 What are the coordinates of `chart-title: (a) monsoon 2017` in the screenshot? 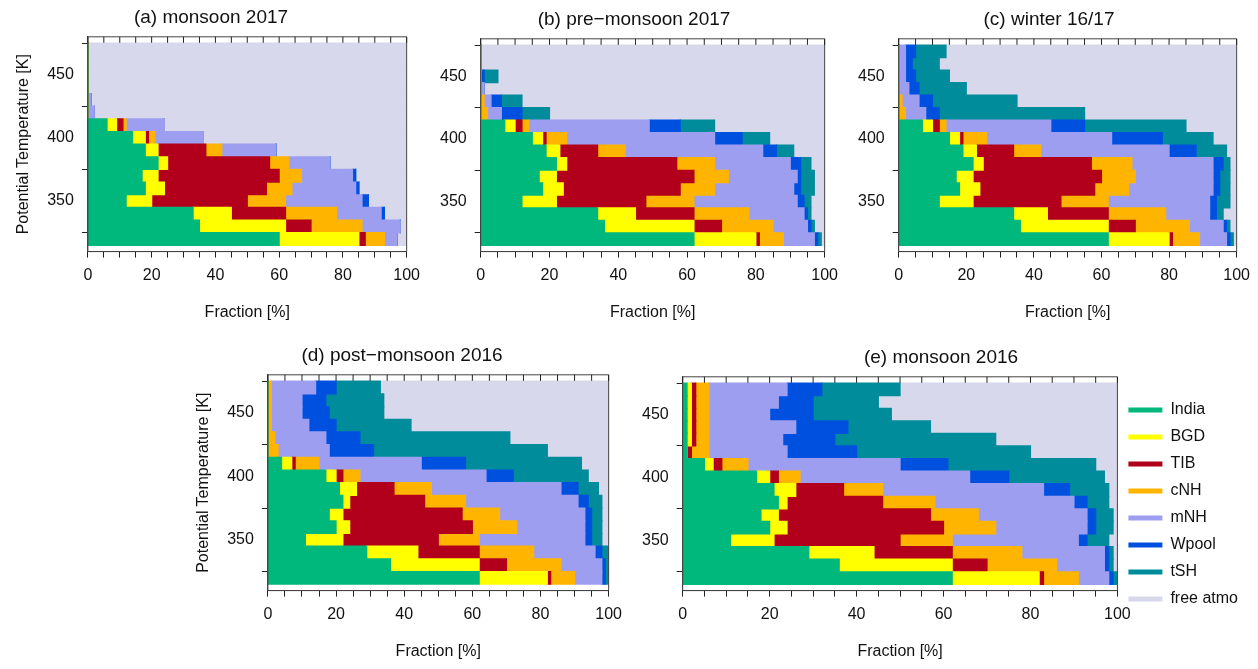 It's located at (211, 16).